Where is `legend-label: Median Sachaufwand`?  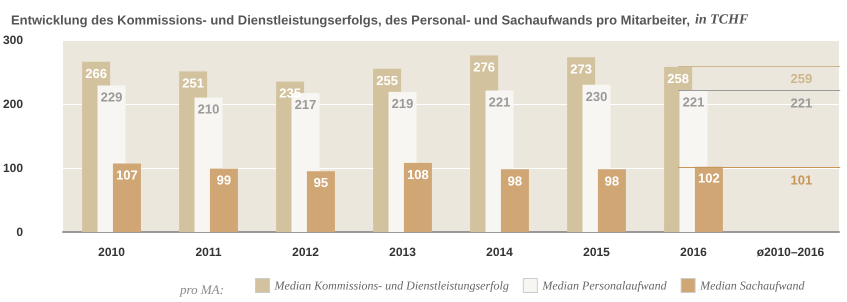
legend-label: Median Sachaufwand is located at coordinates (752, 285).